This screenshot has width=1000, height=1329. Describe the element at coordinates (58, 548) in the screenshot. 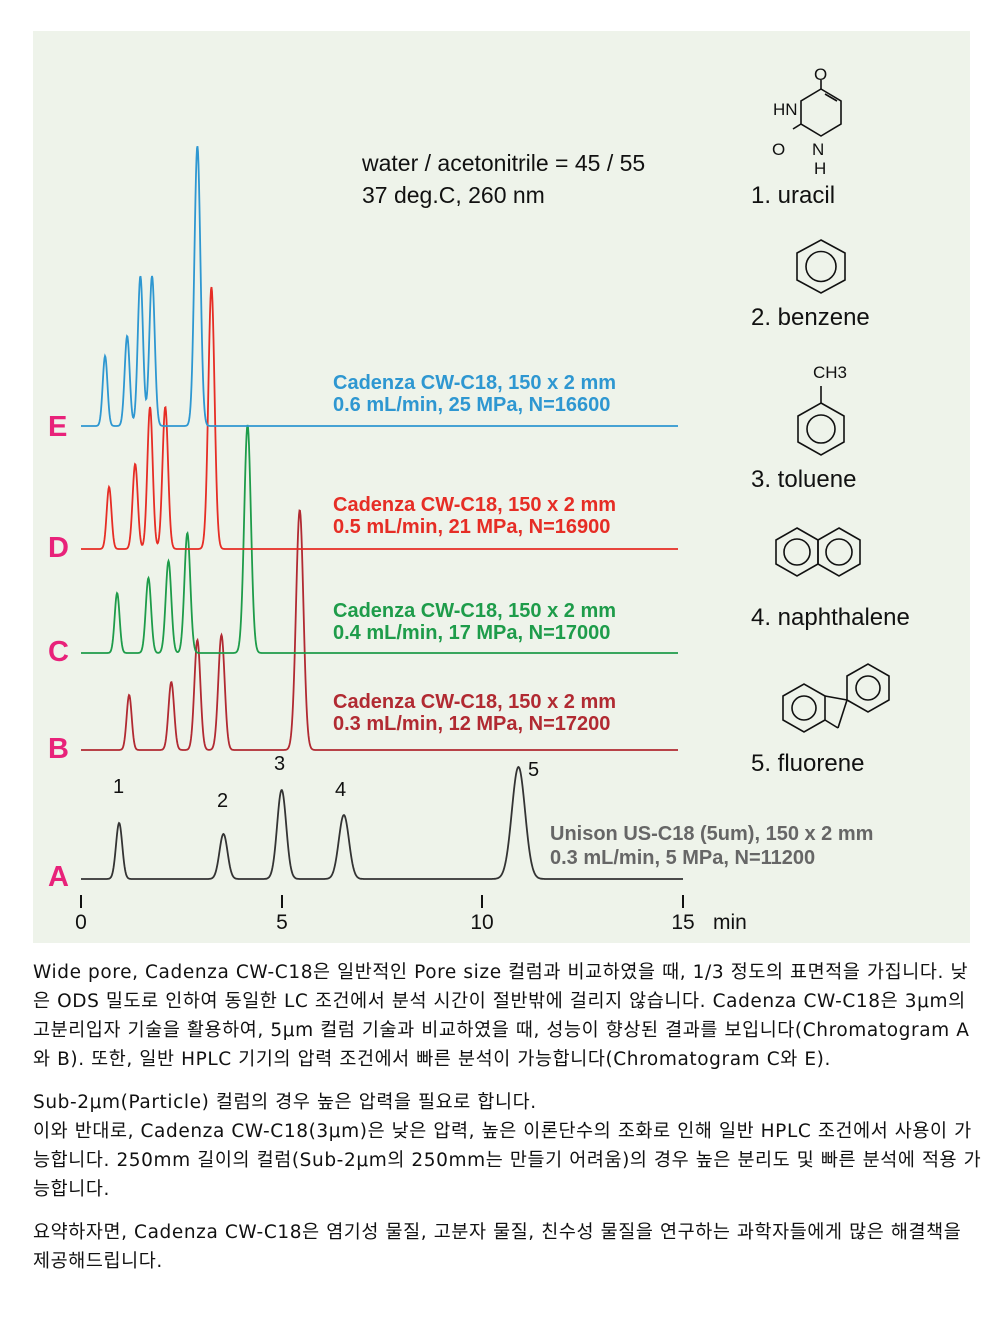

I see `trace-label-d: D` at that location.